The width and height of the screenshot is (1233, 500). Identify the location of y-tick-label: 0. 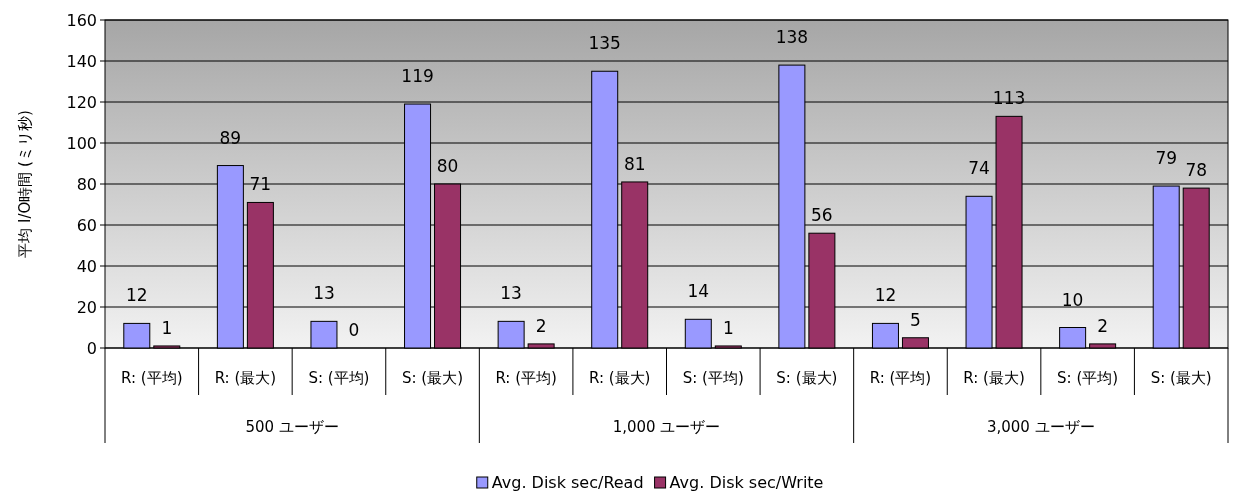
(91, 348).